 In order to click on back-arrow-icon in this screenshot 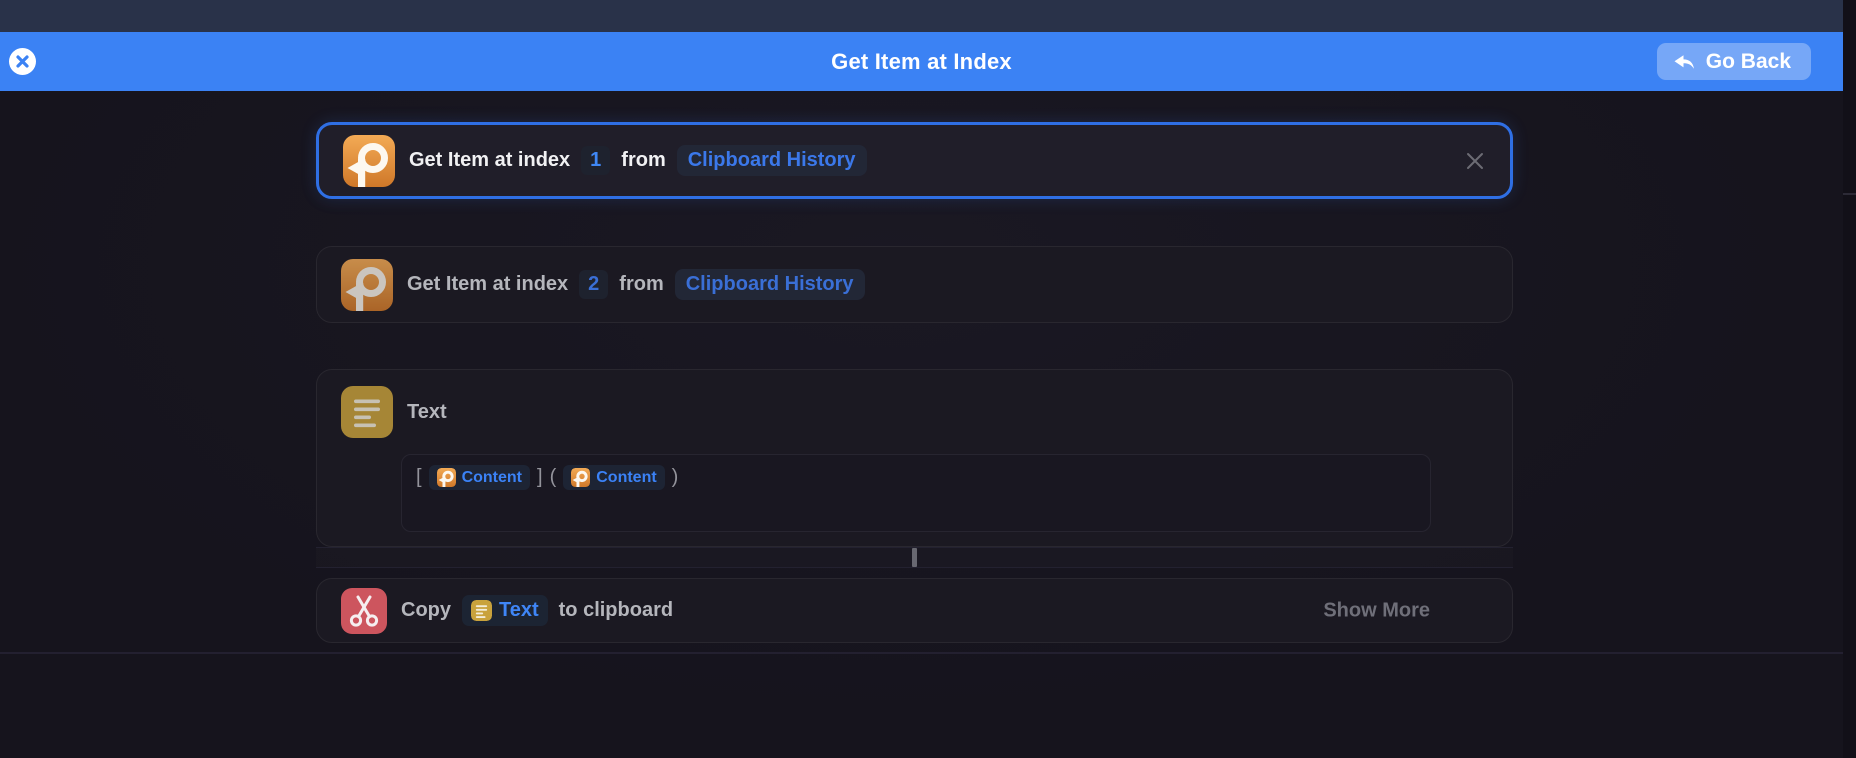, I will do `click(1684, 61)`.